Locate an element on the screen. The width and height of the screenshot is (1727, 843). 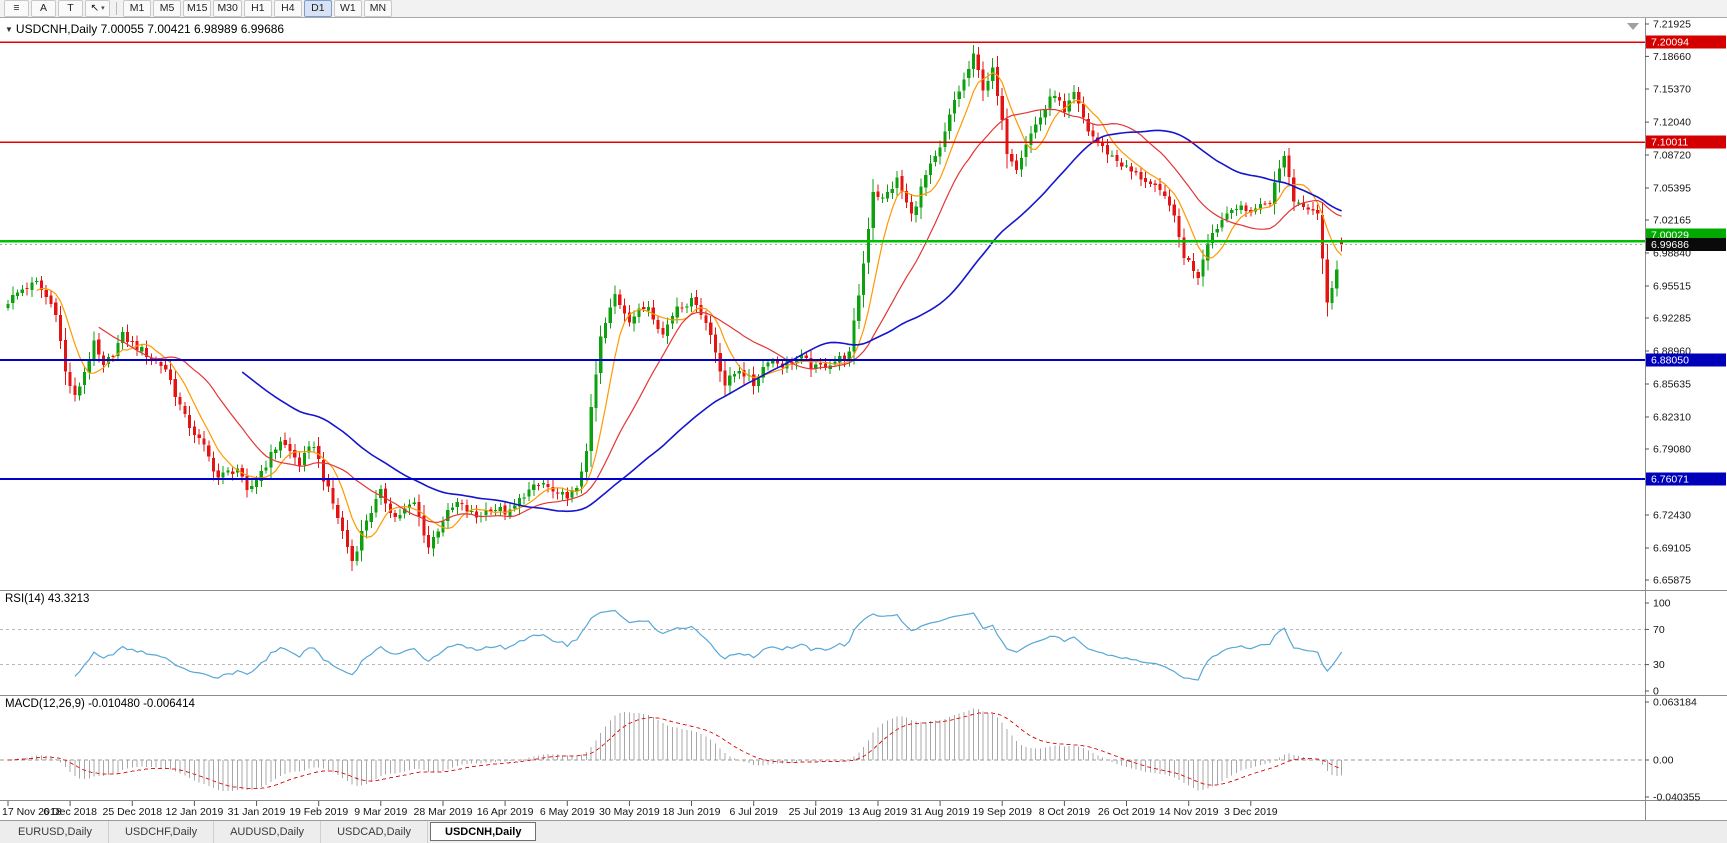
svg-text: 7.05395 is located at coordinates (1672, 188).